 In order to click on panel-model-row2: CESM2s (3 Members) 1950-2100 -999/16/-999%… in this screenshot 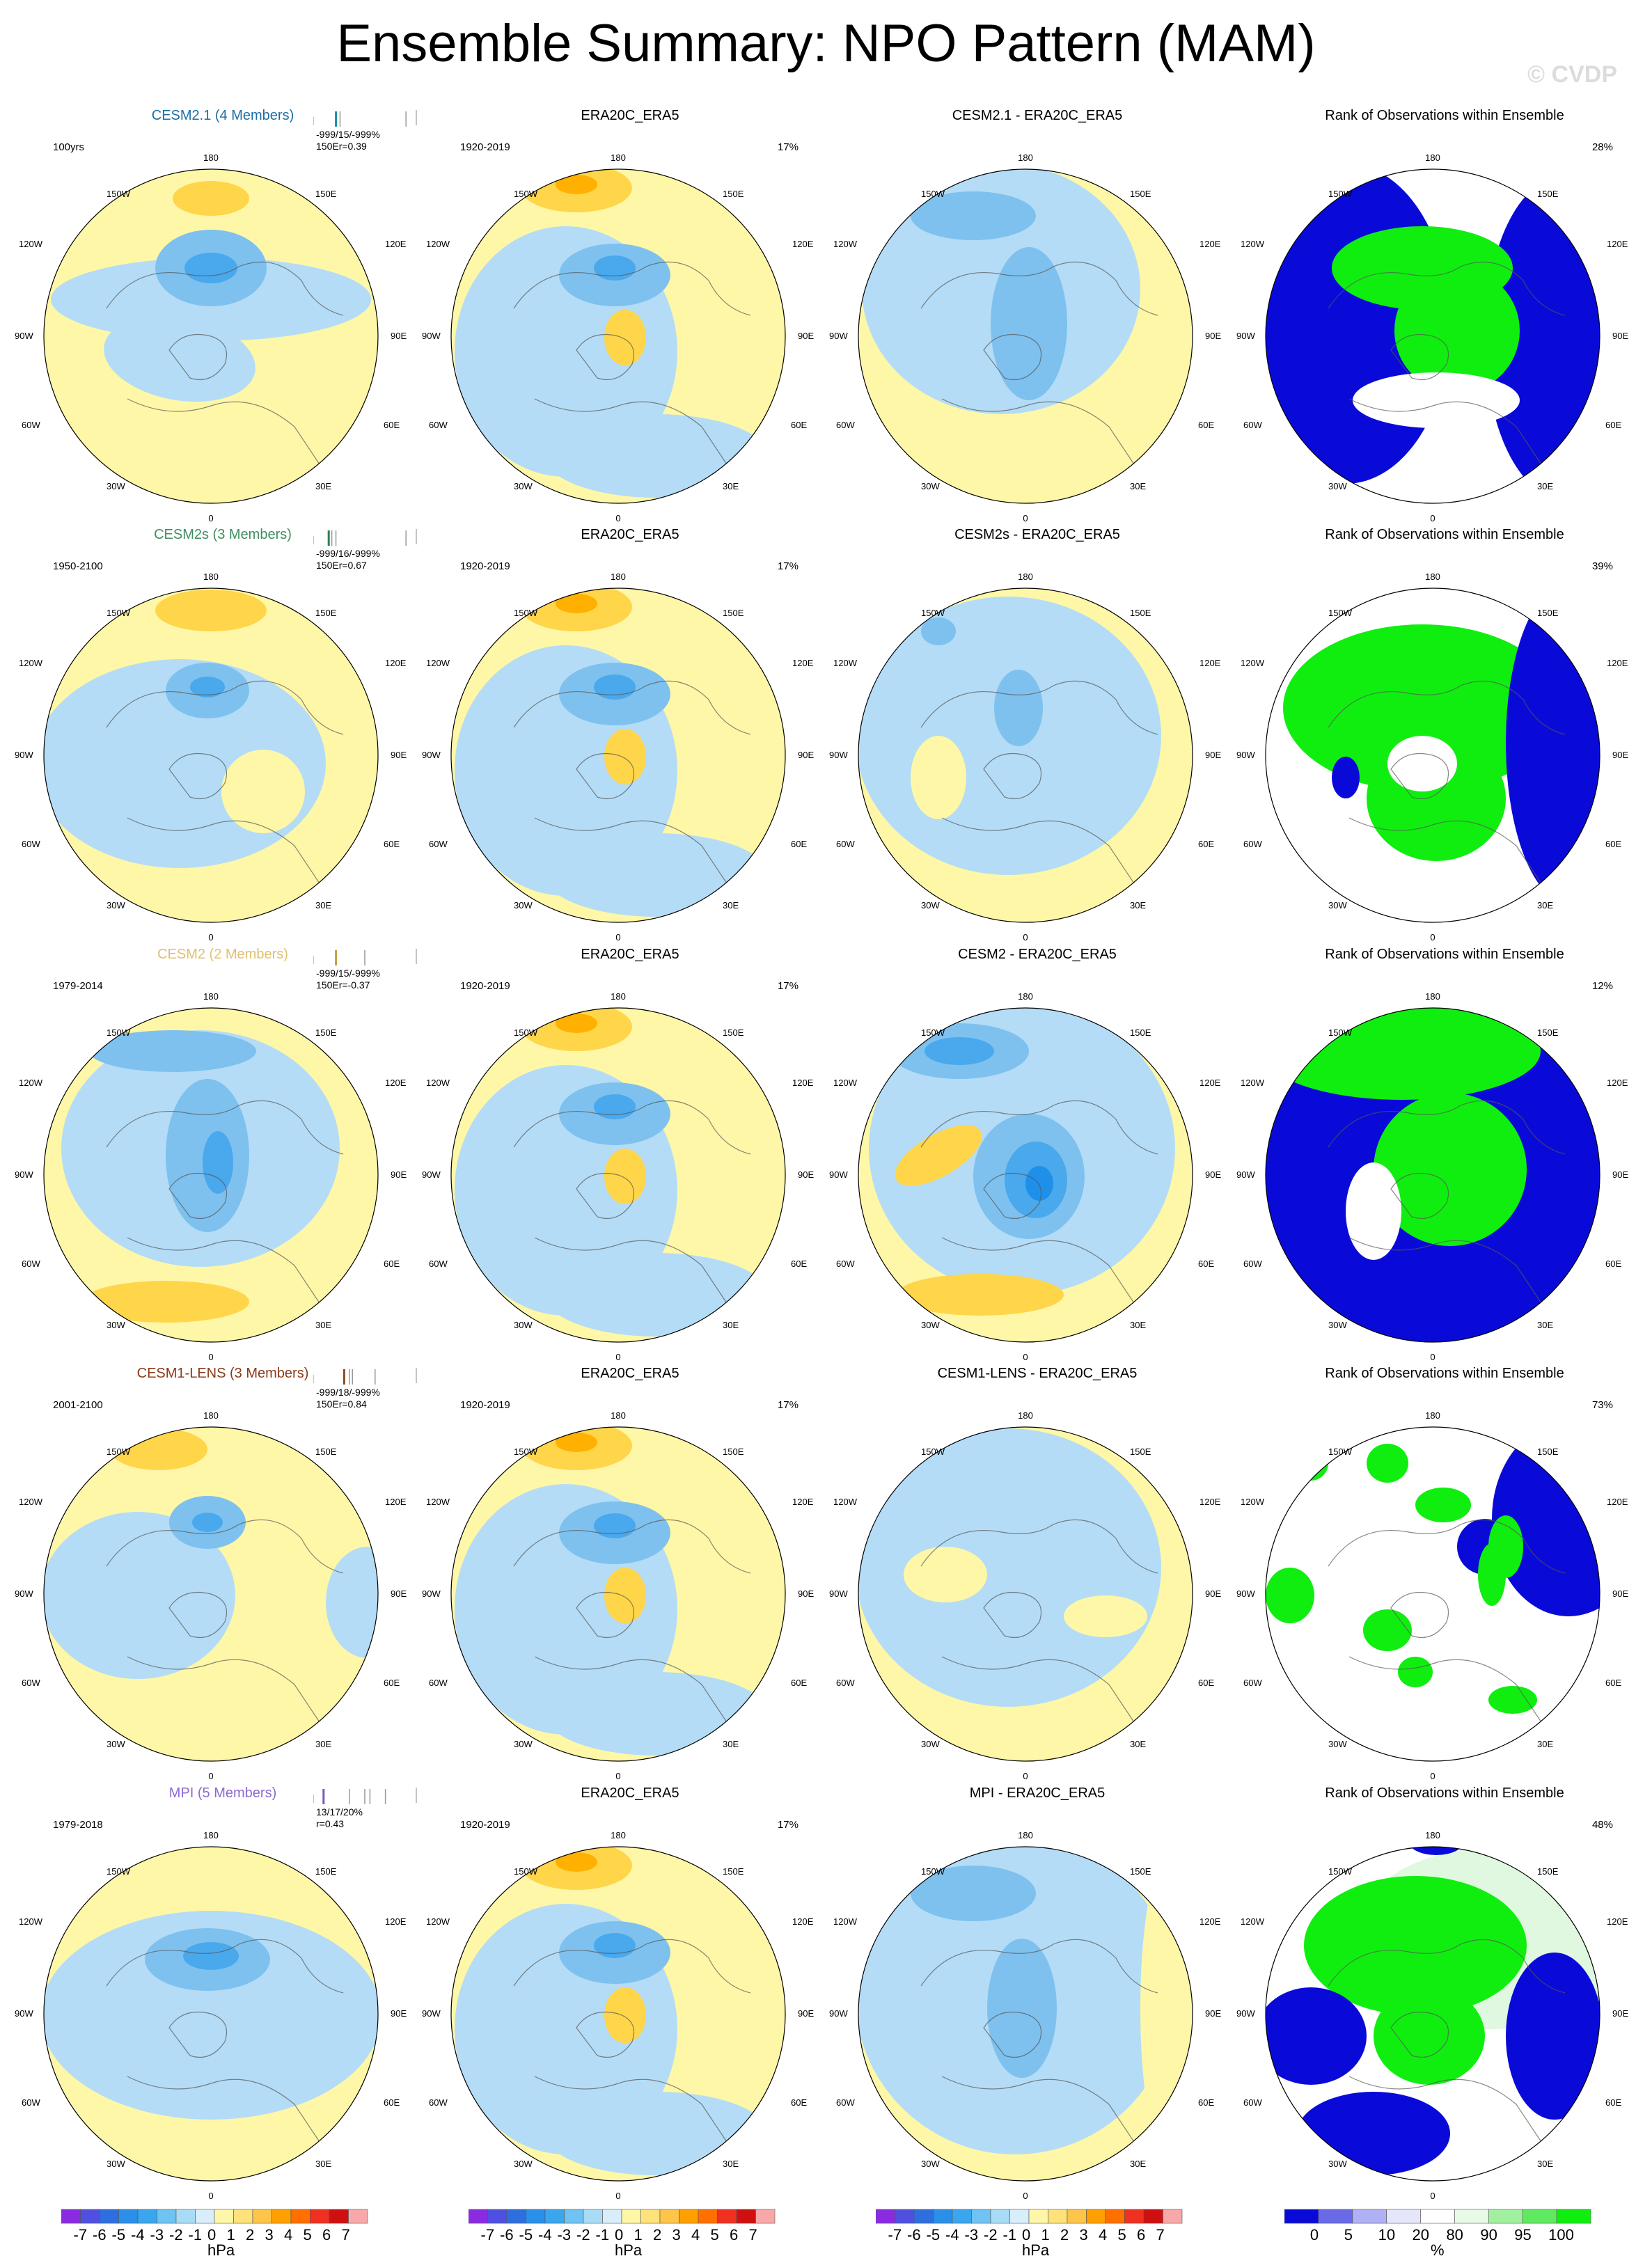, I will do `click(216, 736)`.